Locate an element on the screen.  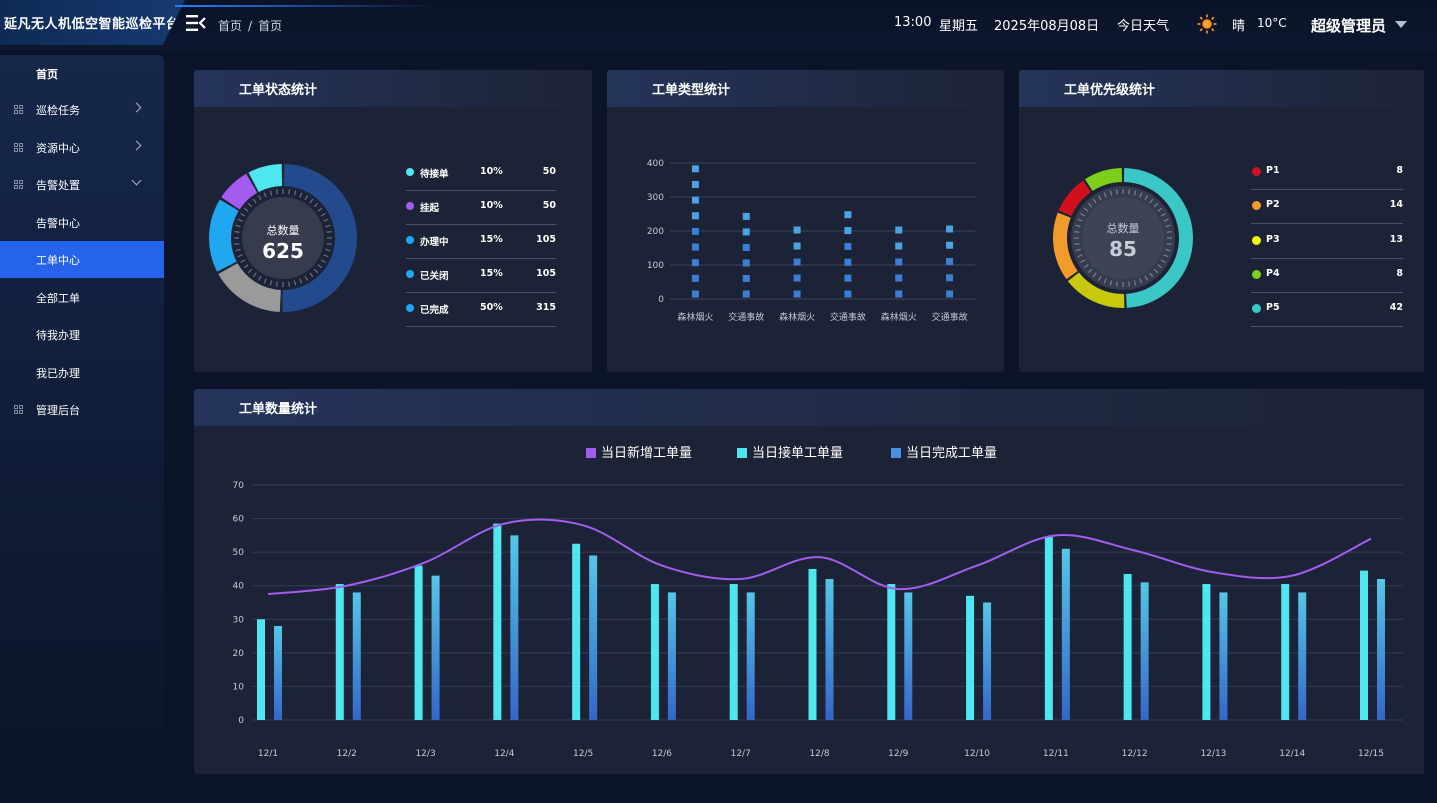
priority-legend-row: P4 8 is located at coordinates (1327, 275).